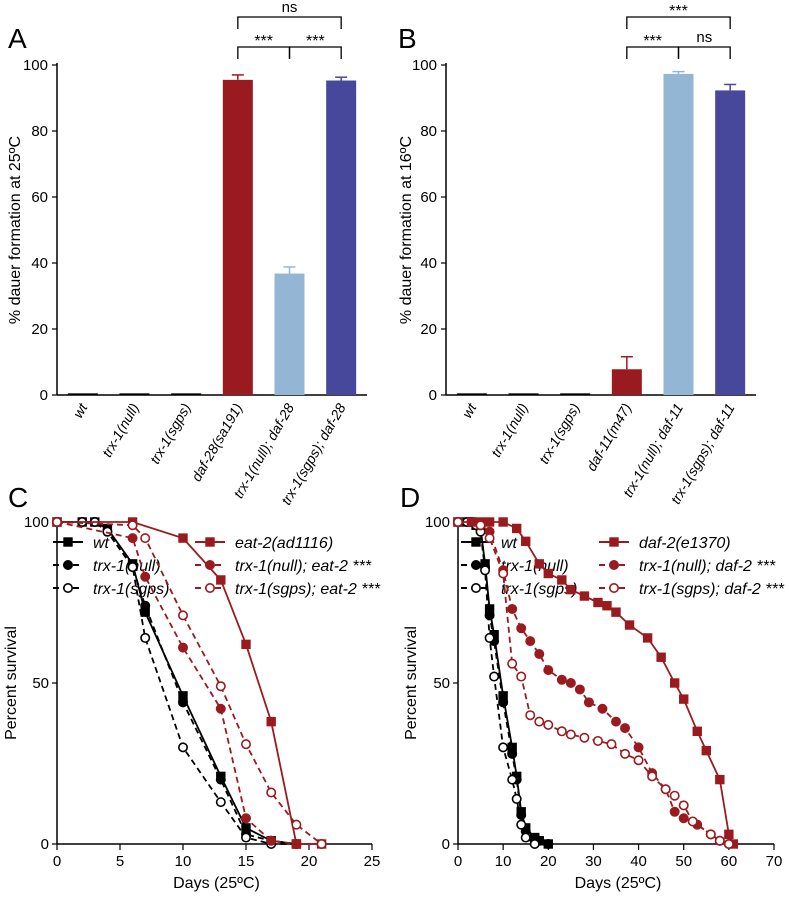 The height and width of the screenshot is (898, 789). I want to click on y-tick-label: 100, so click(36, 522).